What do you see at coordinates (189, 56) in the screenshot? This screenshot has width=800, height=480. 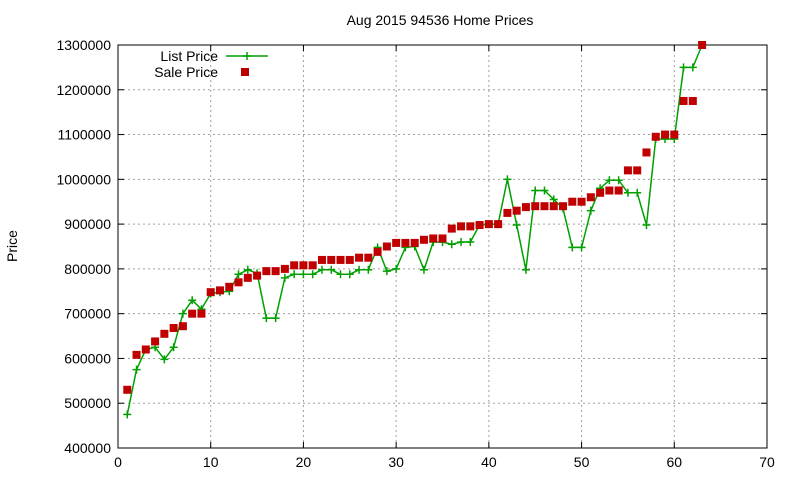 I see `legend-label-list-price: List Price` at bounding box center [189, 56].